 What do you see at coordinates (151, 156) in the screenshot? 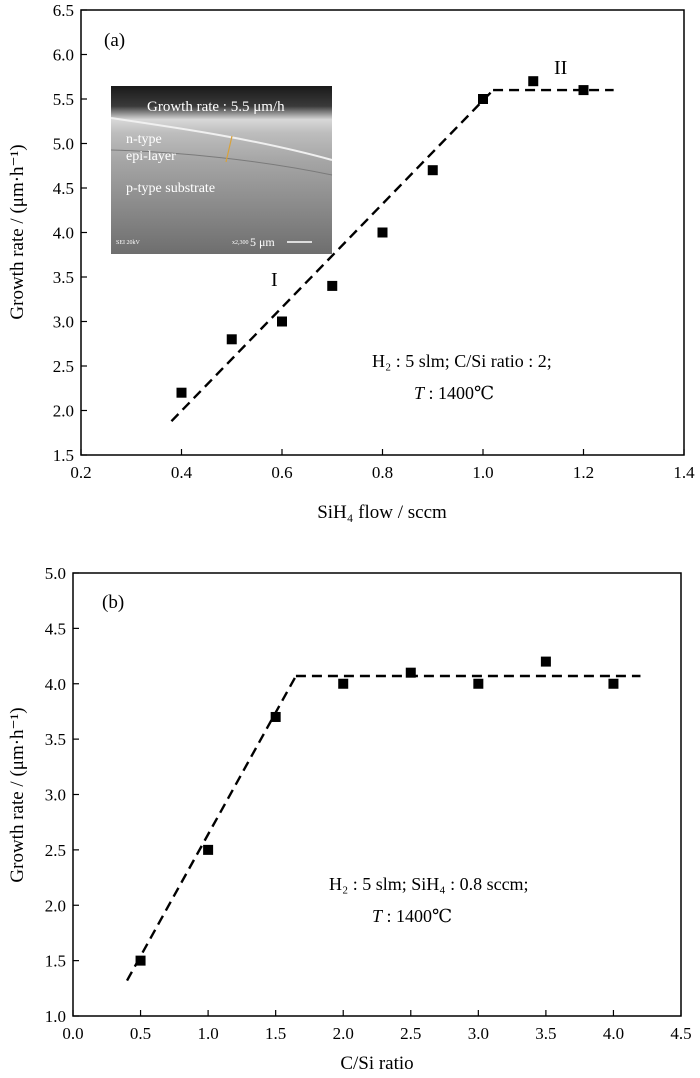
I see `sem-label-epilayer: epi-layer` at bounding box center [151, 156].